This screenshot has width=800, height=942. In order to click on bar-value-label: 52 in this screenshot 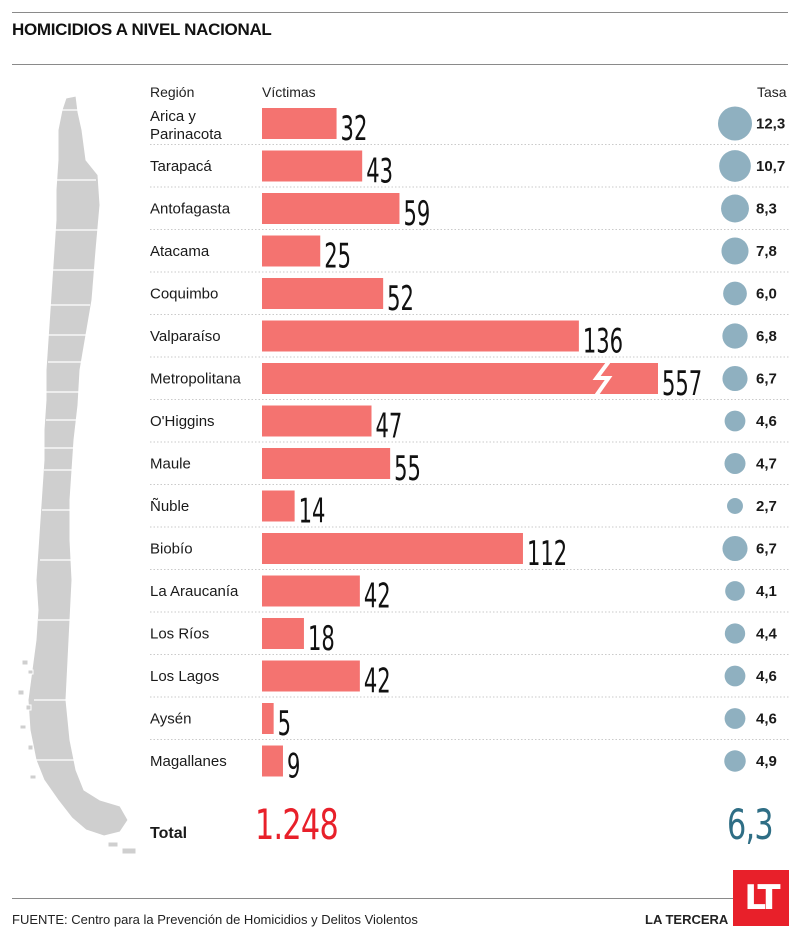, I will do `click(400, 299)`.